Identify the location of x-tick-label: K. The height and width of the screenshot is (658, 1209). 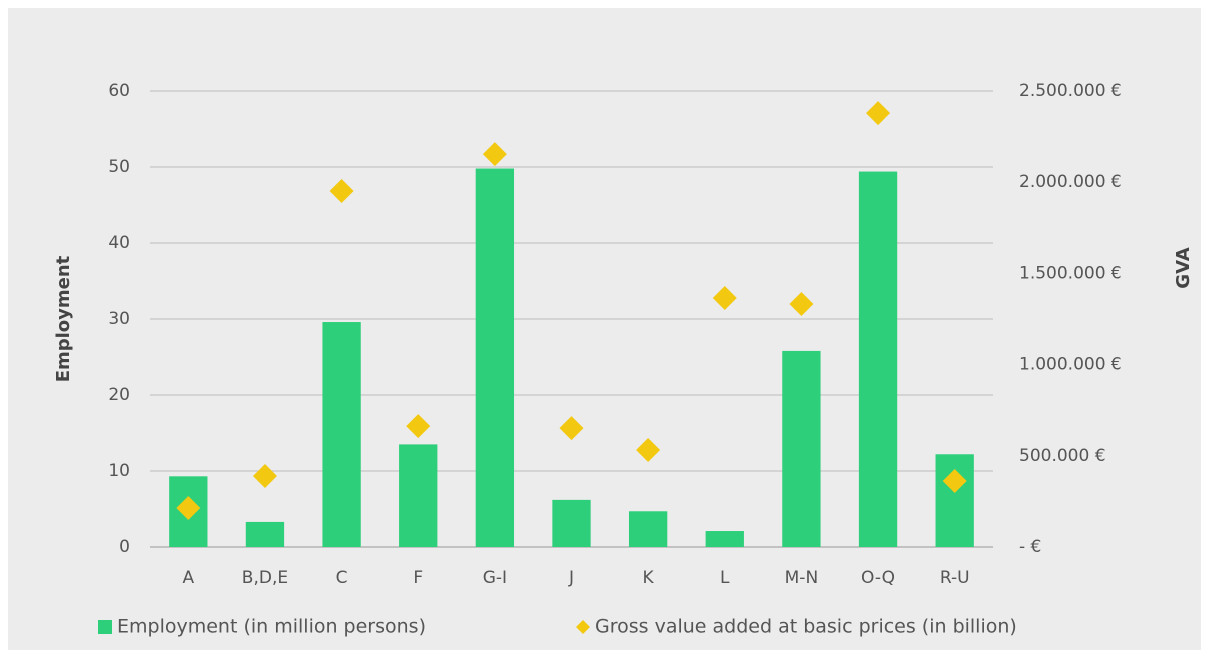
(649, 578).